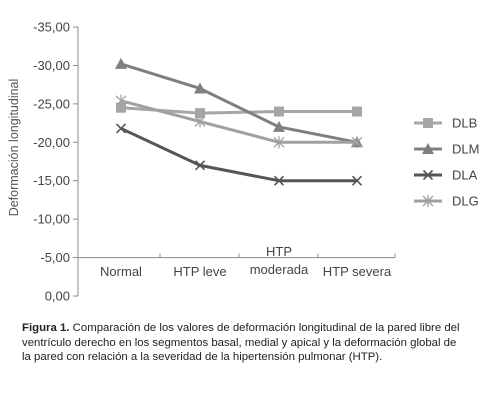 This screenshot has height=400, width=493. What do you see at coordinates (51, 180) in the screenshot?
I see `y-tick-label: -15,00` at bounding box center [51, 180].